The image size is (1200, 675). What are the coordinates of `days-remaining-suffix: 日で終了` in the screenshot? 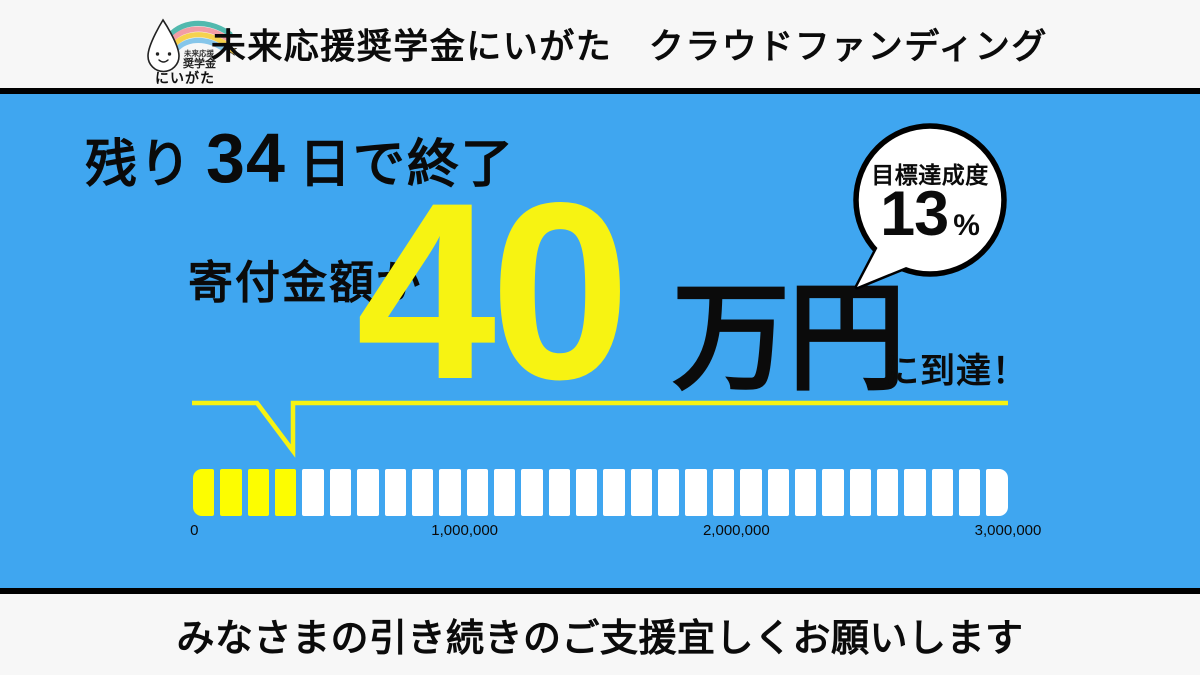 It's located at (406, 165).